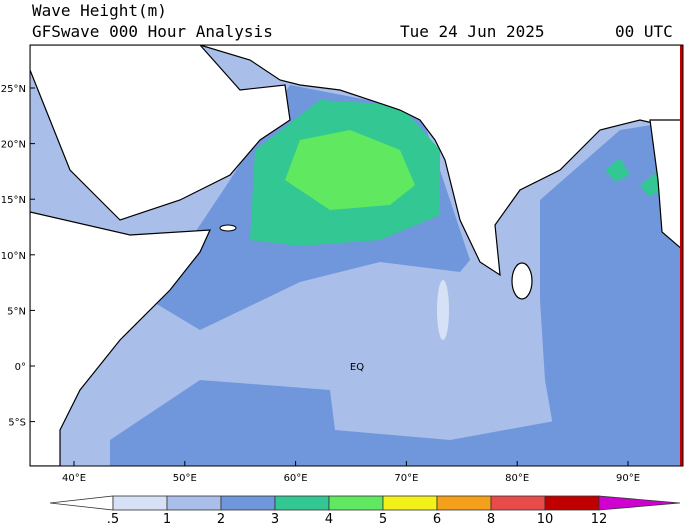 The width and height of the screenshot is (700, 529). What do you see at coordinates (167, 518) in the screenshot?
I see `colorbar-label: 1` at bounding box center [167, 518].